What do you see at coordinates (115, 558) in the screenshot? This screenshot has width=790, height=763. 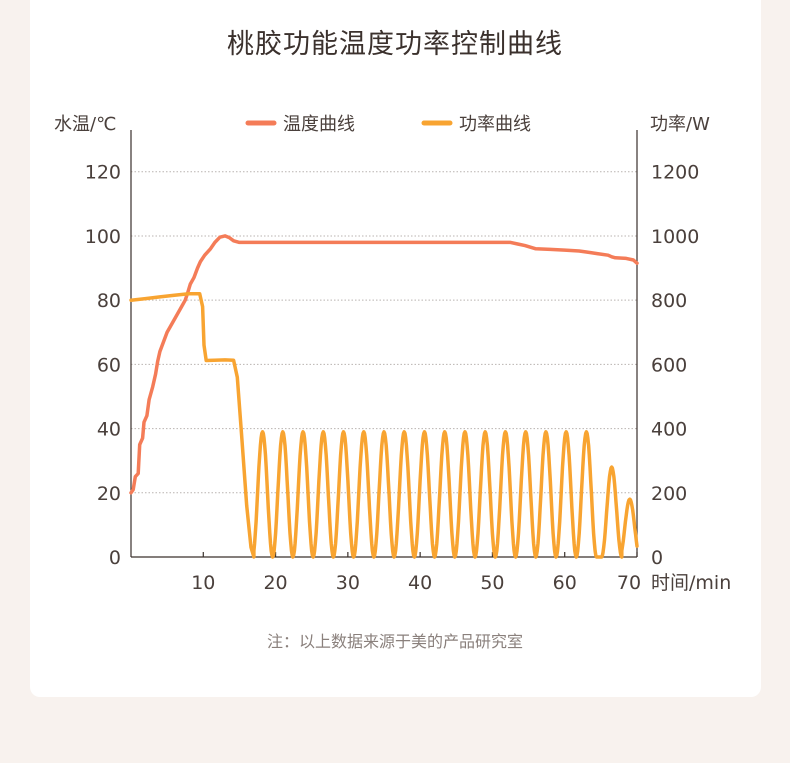 I see `y-left-tick-label: 0` at bounding box center [115, 558].